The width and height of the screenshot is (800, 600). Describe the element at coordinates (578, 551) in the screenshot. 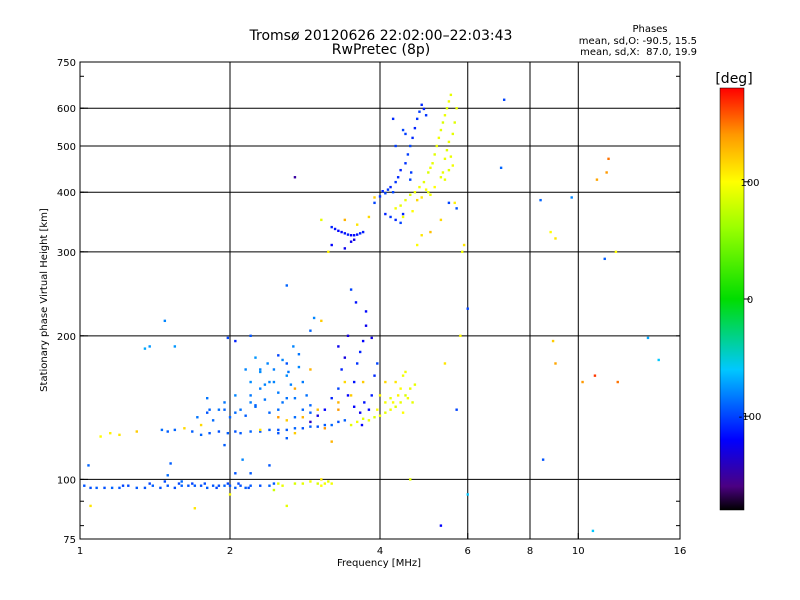

I see `x-tick-label: 10` at that location.